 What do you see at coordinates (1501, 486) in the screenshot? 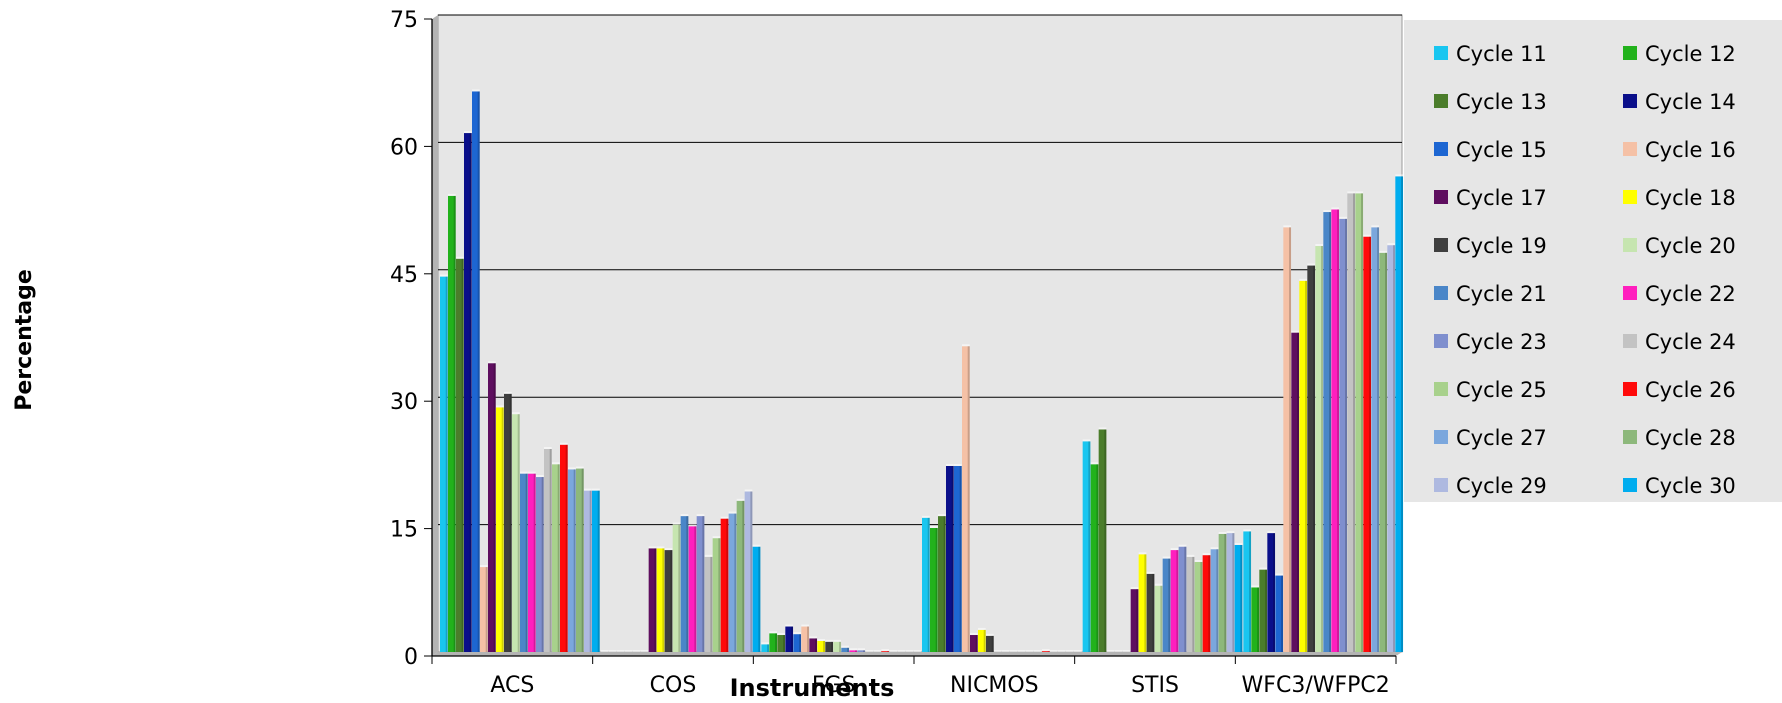
I see `legend-label: Cycle 29` at bounding box center [1501, 486].